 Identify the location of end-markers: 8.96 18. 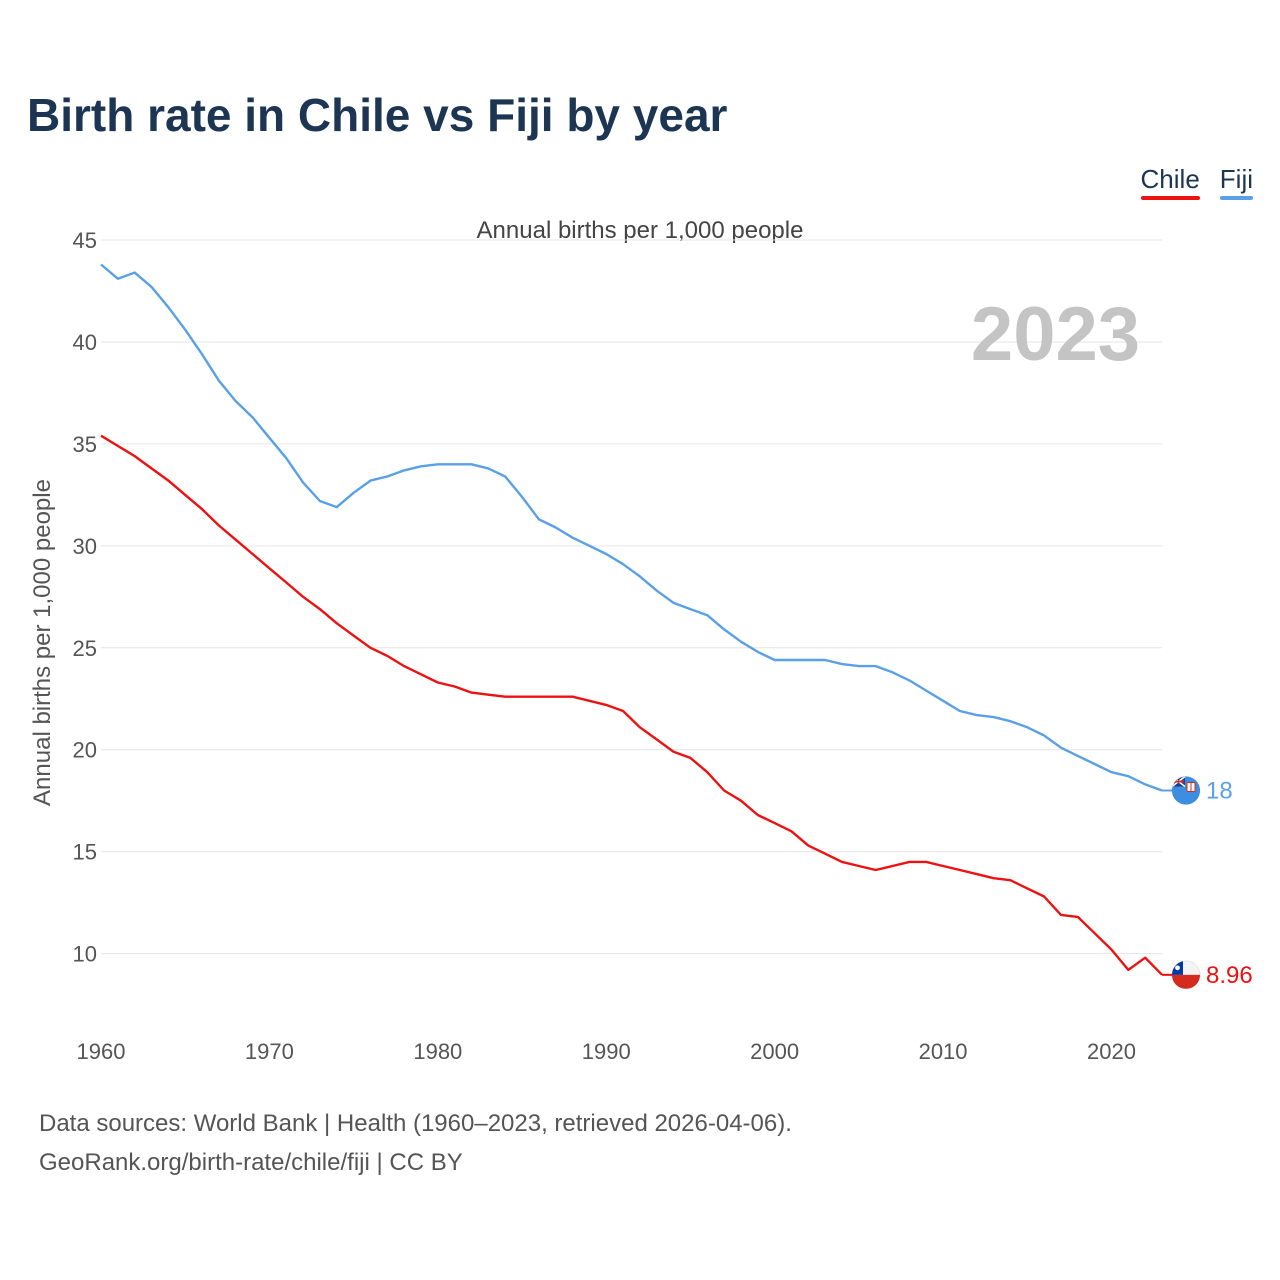
(1207, 883).